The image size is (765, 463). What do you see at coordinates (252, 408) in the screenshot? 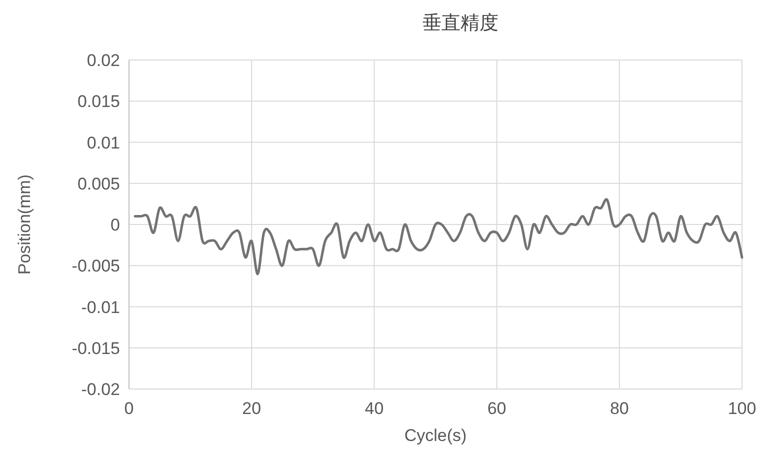
I see `x-tick-label: 20` at bounding box center [252, 408].